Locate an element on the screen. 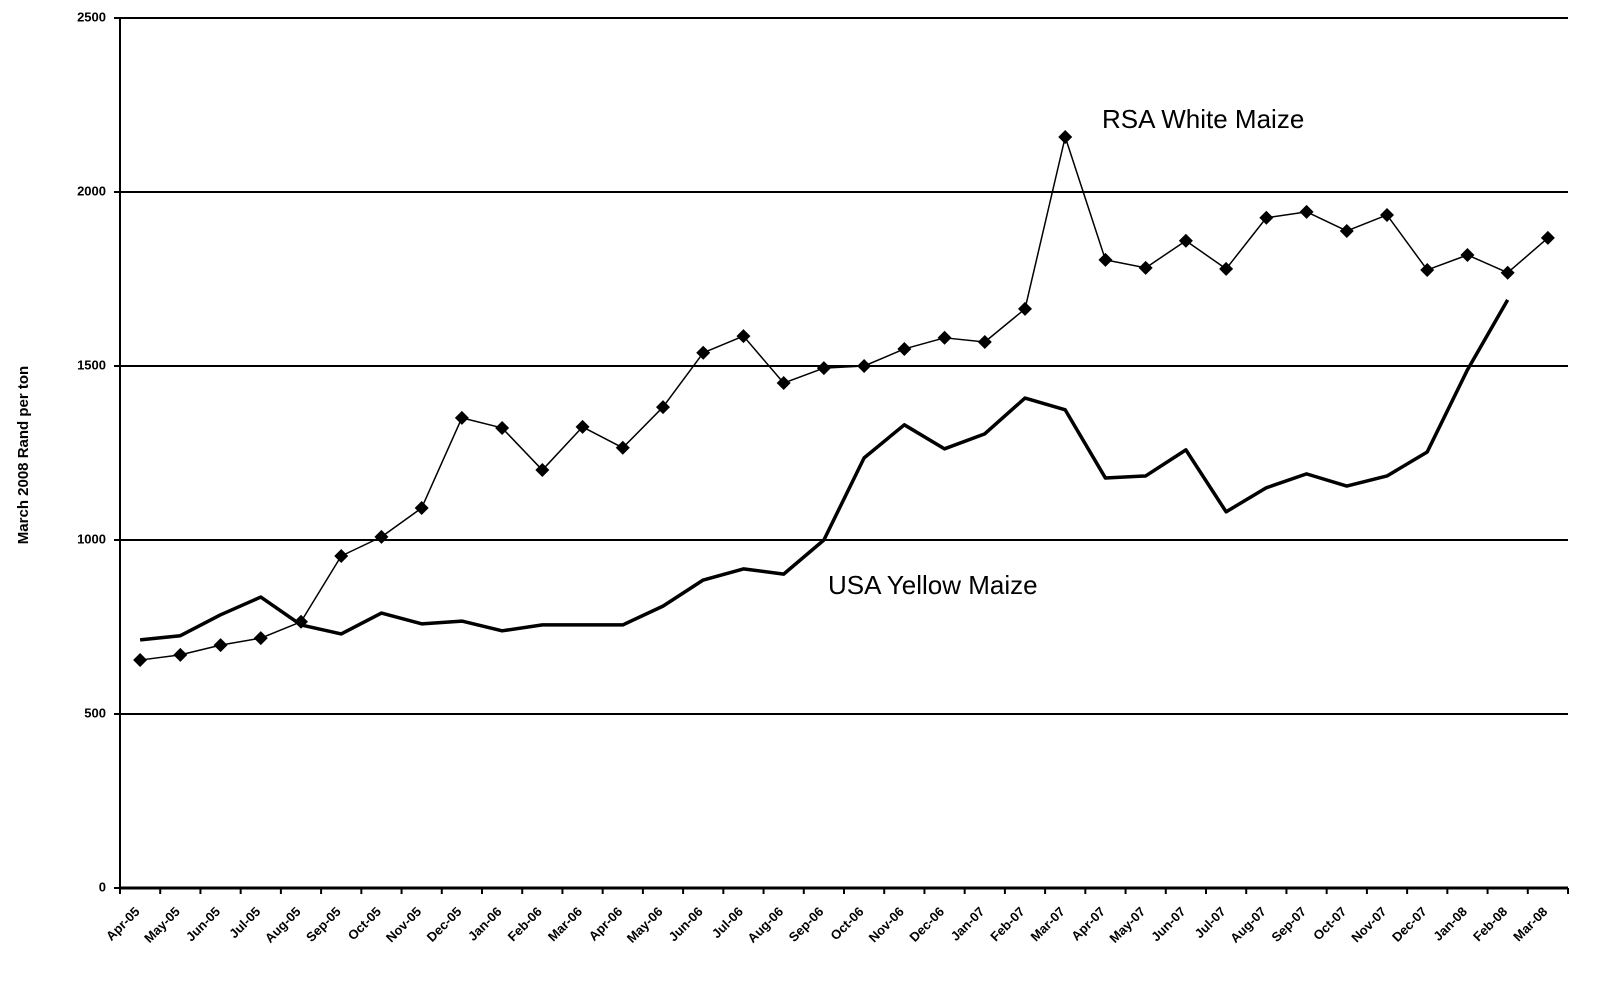 This screenshot has height=1005, width=1604. x-tick-label: Nov-06 is located at coordinates (886, 924).